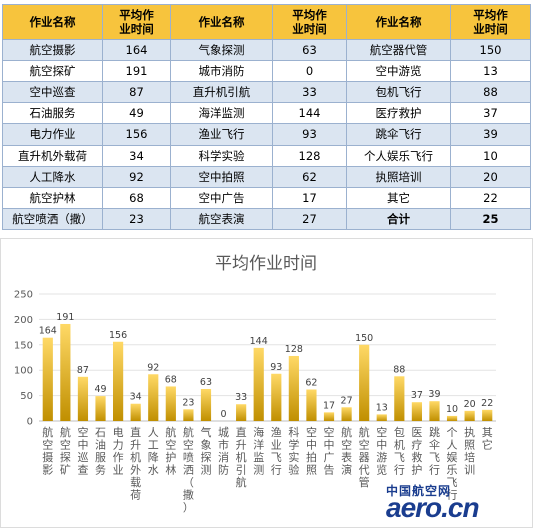  I want to click on activity-name-cell: 空中广告, so click(221, 197).